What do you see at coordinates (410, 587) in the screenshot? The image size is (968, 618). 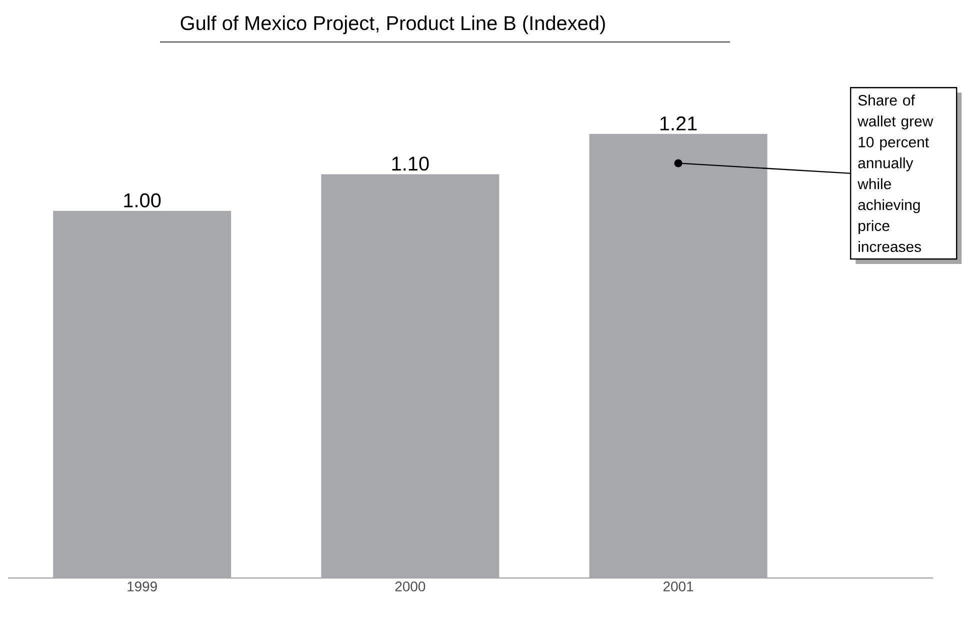 I see `x-tick-label: 2000` at bounding box center [410, 587].